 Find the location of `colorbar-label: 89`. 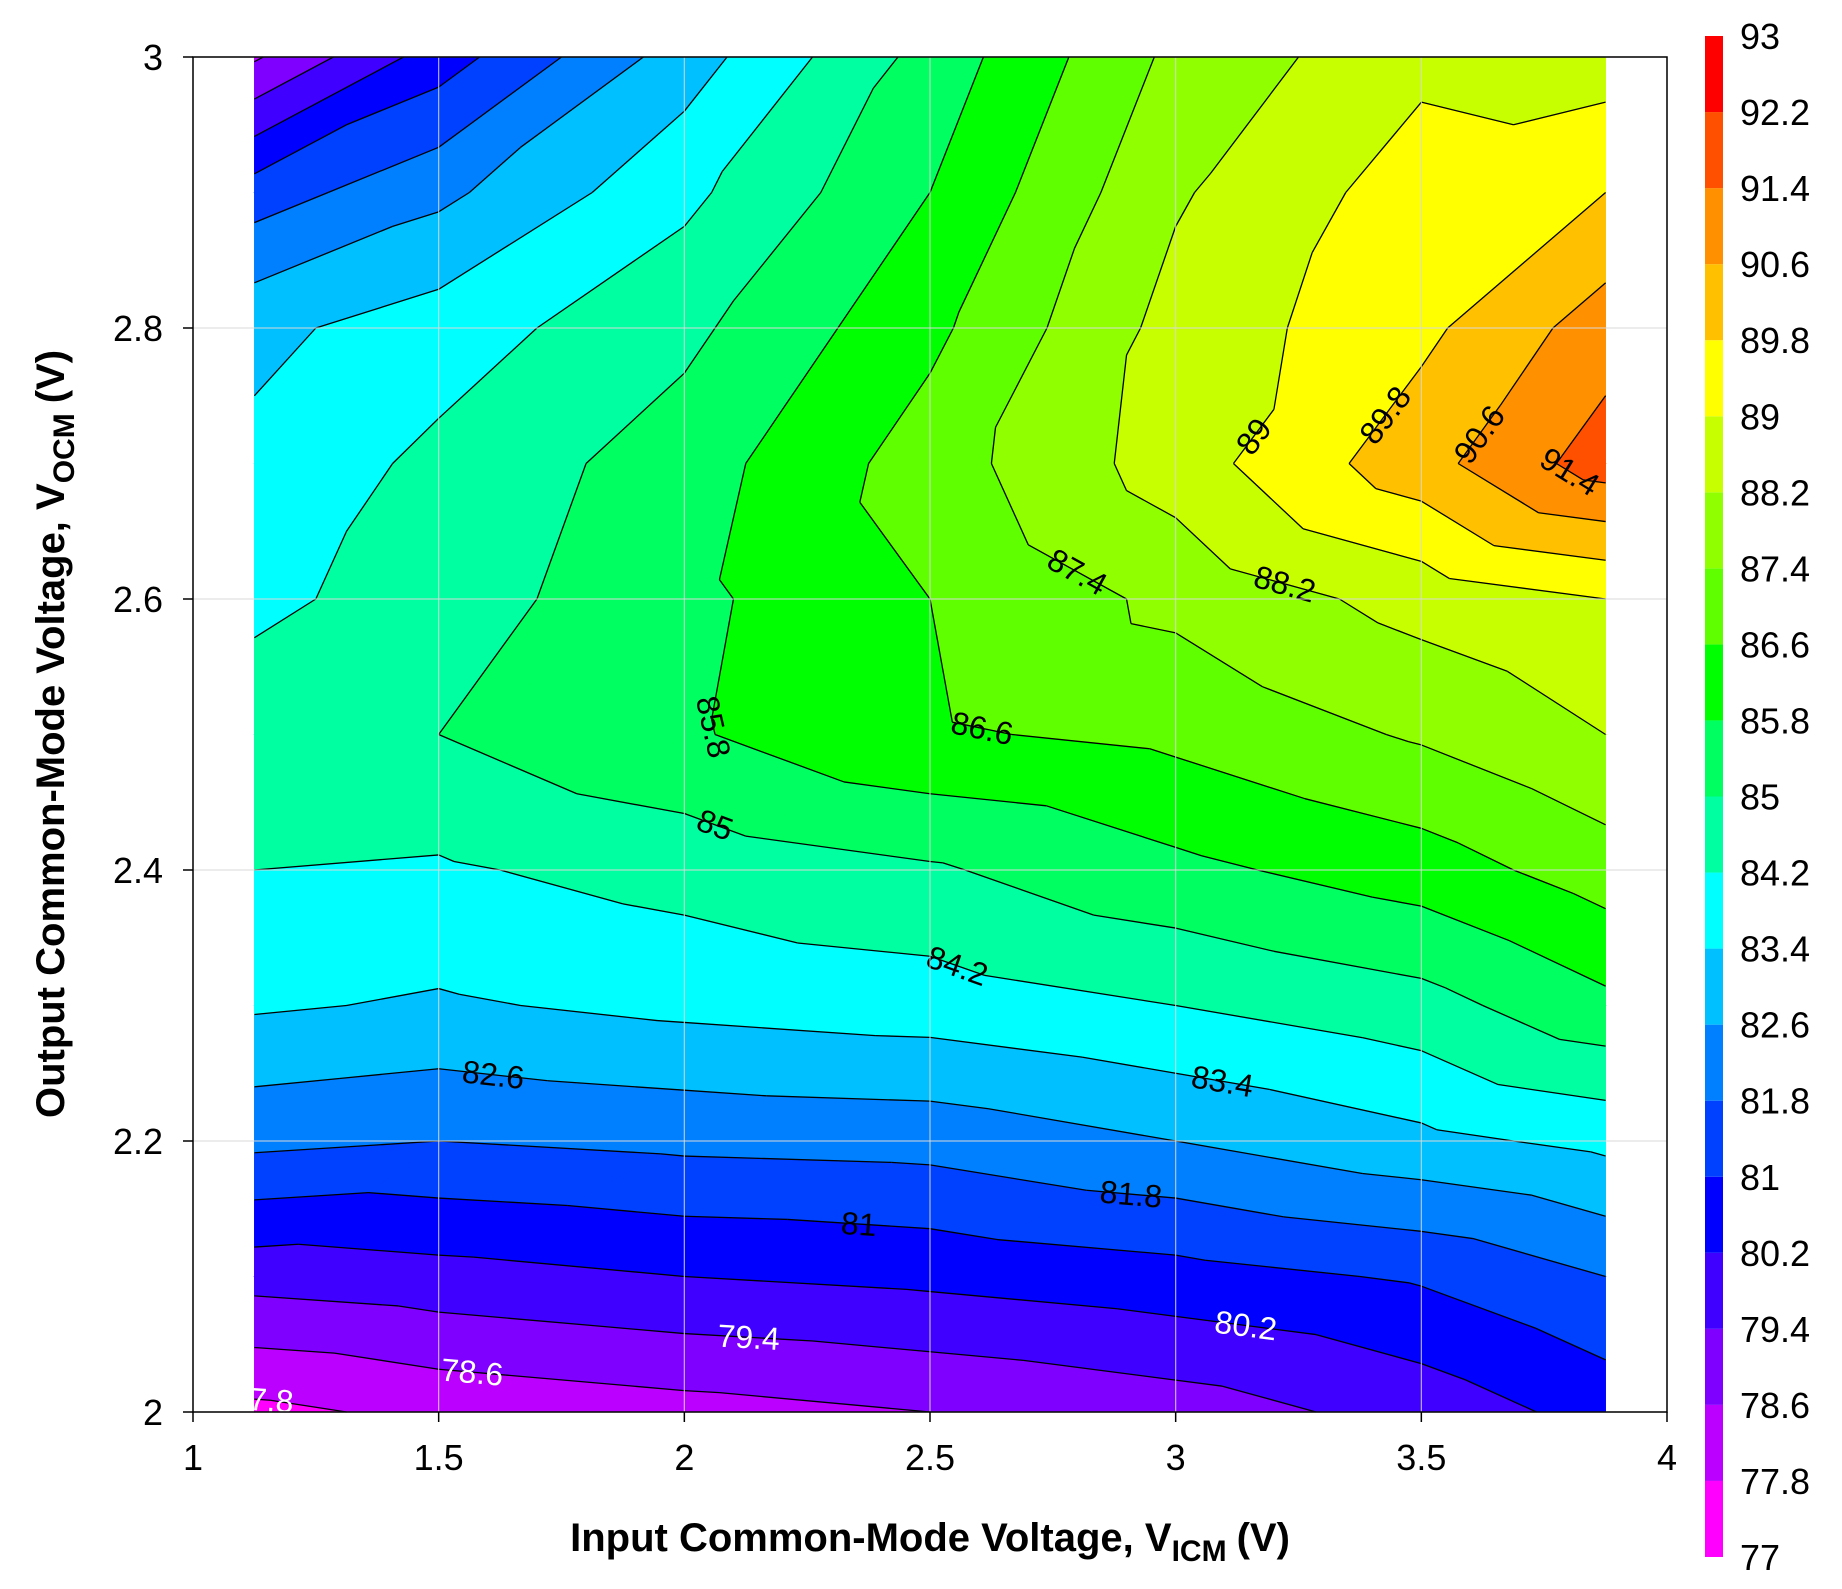

colorbar-label: 89 is located at coordinates (1760, 416).